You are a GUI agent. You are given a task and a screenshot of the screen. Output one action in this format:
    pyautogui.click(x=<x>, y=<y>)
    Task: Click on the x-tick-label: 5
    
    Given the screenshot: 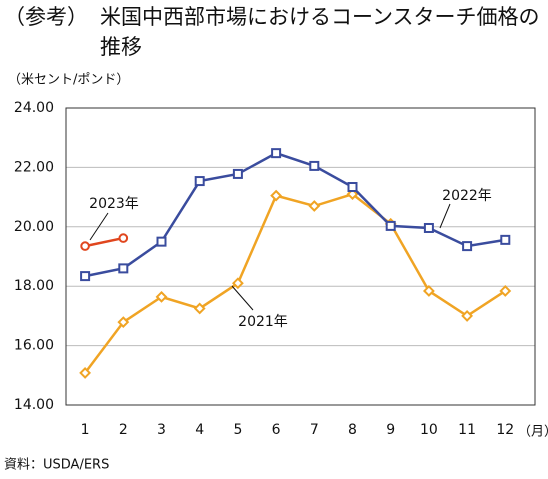 What is the action you would take?
    pyautogui.click(x=237, y=430)
    